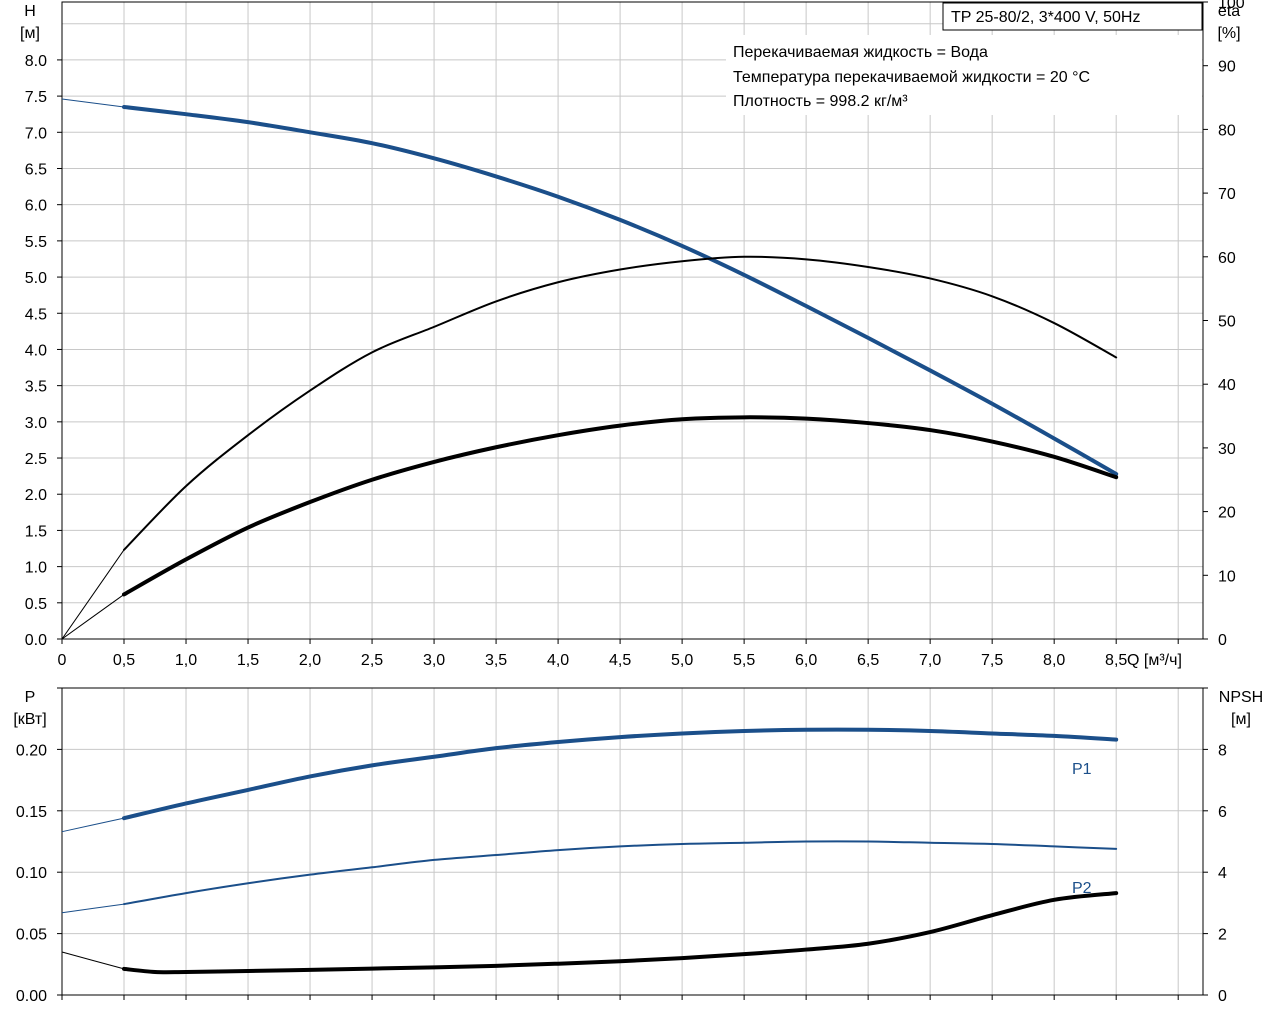 The width and height of the screenshot is (1280, 1029). What do you see at coordinates (1227, 385) in the screenshot?
I see `eta-tick-label: 40` at bounding box center [1227, 385].